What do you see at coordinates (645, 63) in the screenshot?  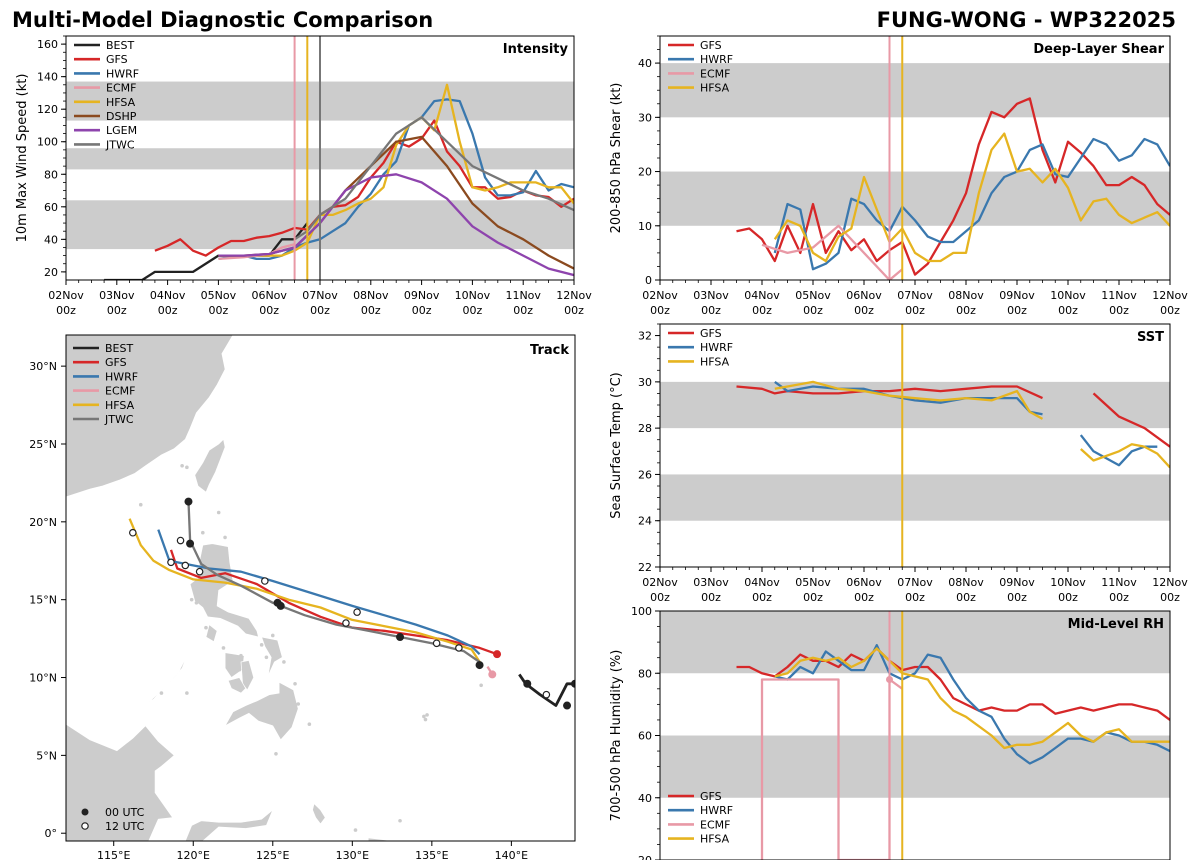 I see `shear-ytick-label: 40` at bounding box center [645, 63].